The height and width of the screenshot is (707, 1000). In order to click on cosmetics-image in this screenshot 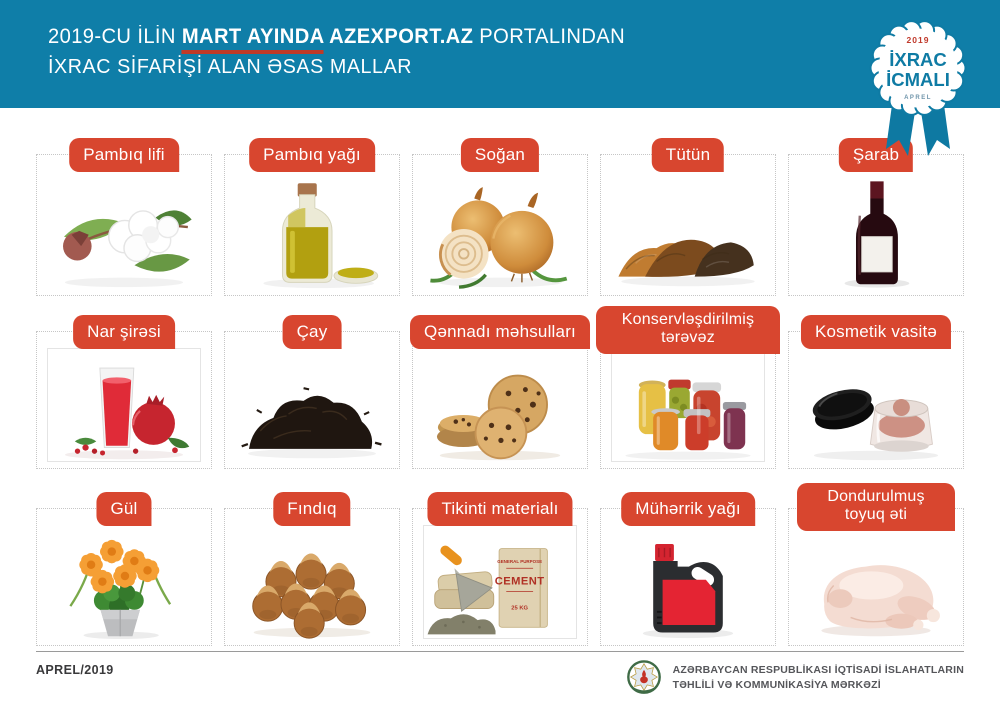, I will do `click(876, 407)`.